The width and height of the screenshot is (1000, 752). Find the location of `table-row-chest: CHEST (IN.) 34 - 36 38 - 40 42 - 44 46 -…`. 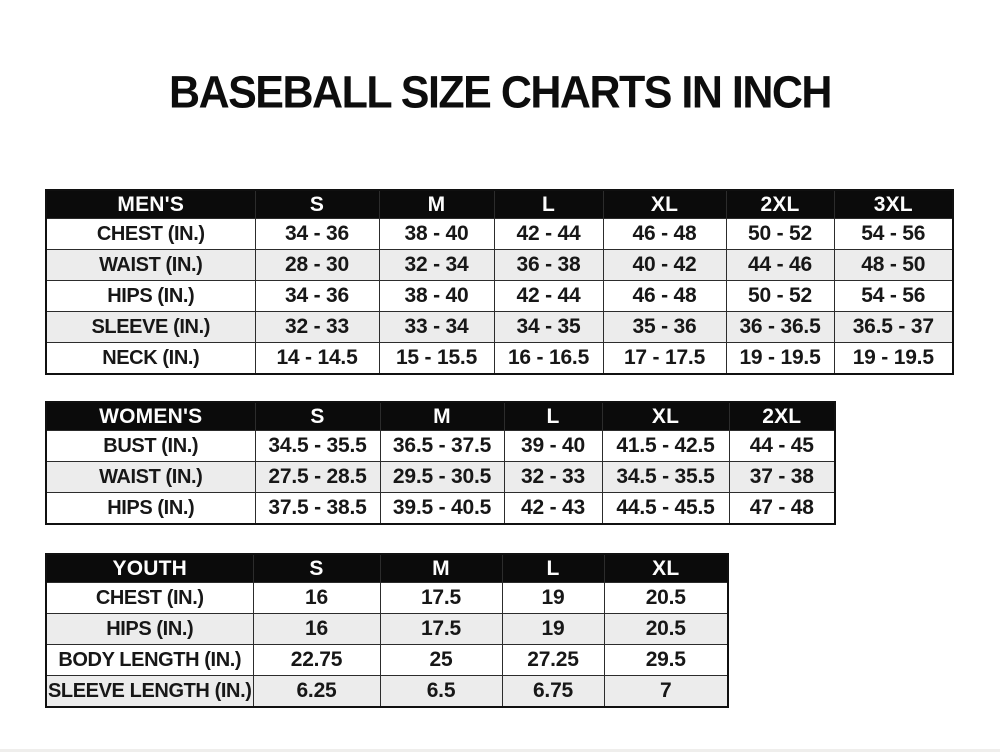

table-row-chest: CHEST (IN.) 34 - 36 38 - 40 42 - 44 46 -… is located at coordinates (499, 234).